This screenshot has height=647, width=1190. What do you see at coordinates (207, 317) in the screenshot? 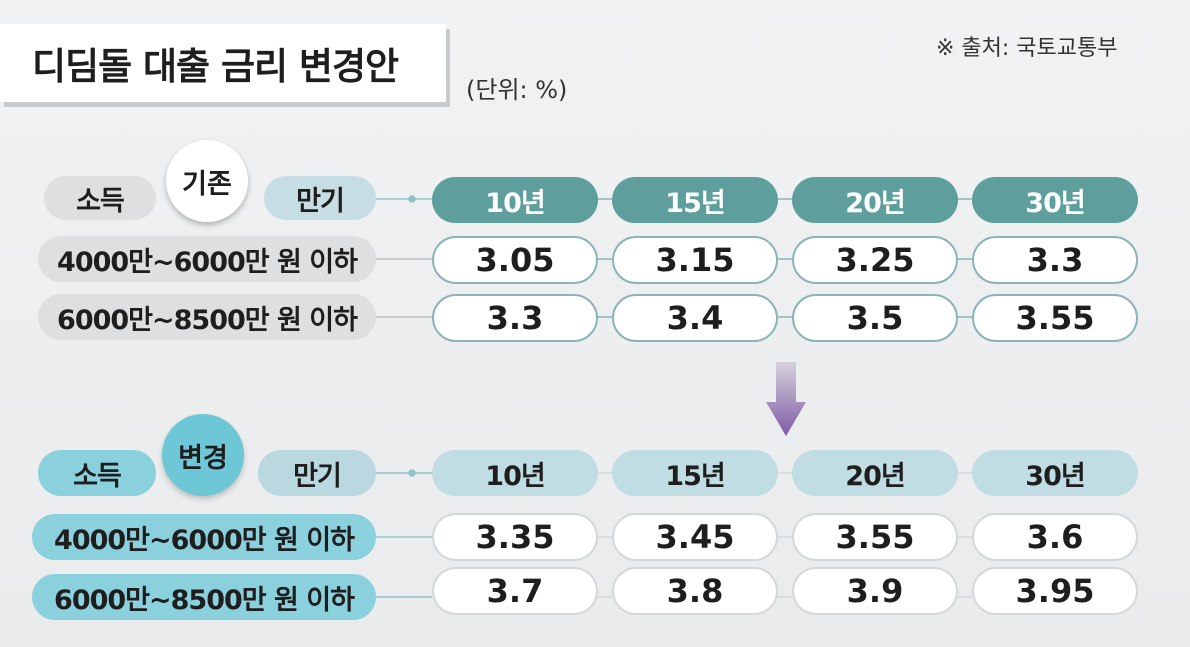
I see `old-row-label: 6000만~8500만 원 이하` at bounding box center [207, 317].